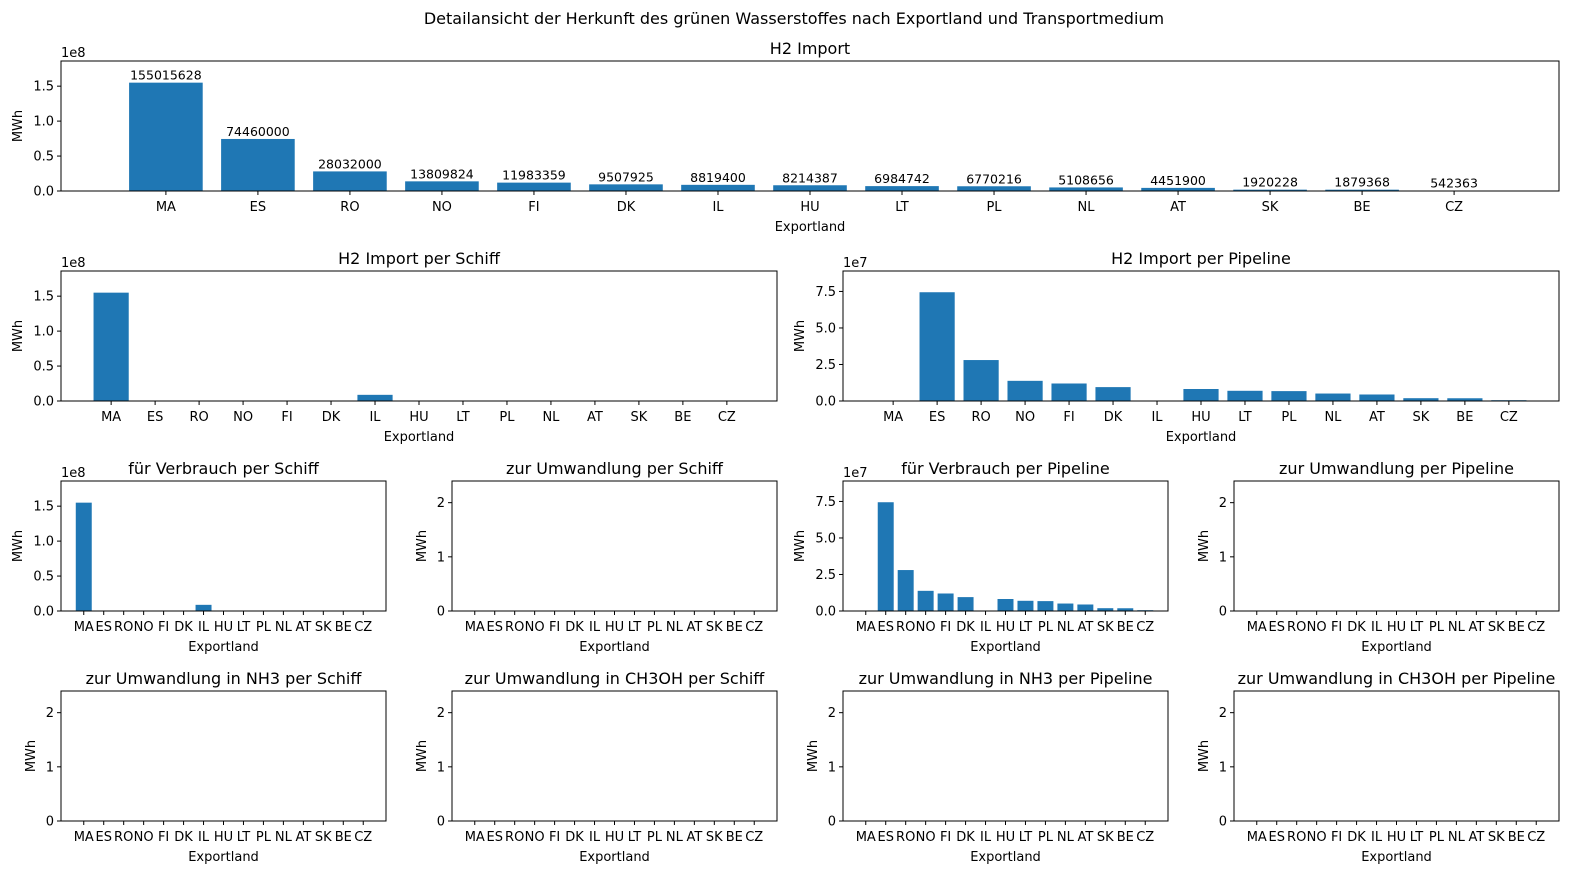 Image resolution: width=1589 pixels, height=886 pixels. I want to click on y-tick-label: 0.5, so click(43, 367).